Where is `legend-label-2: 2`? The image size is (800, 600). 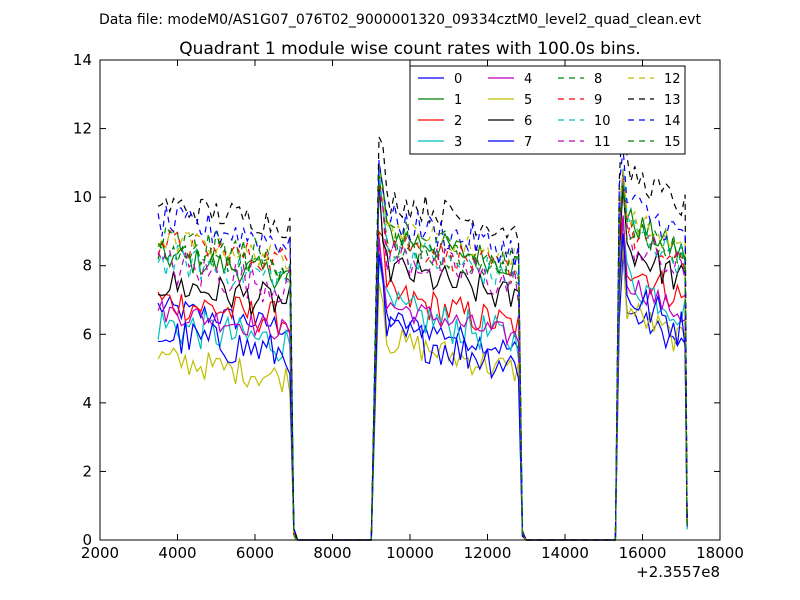 legend-label-2: 2 is located at coordinates (458, 121).